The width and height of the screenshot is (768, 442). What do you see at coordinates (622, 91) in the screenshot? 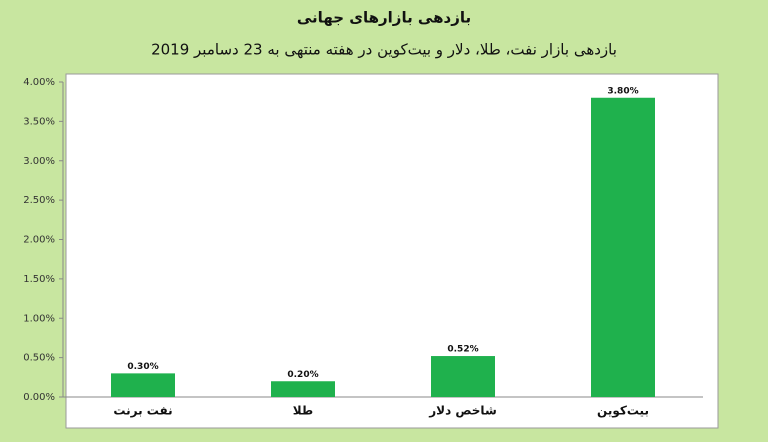
I see `value-label: 3.80%` at bounding box center [622, 91].